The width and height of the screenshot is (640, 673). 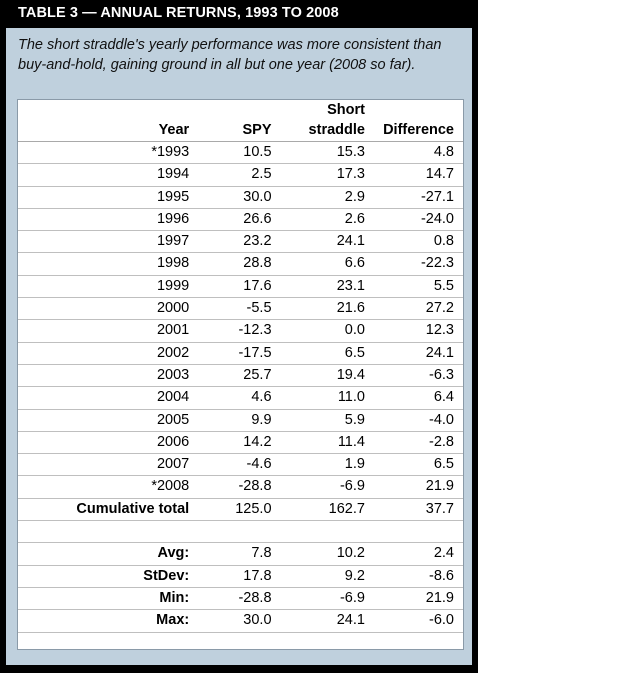 I want to click on header-row-main: Year SPY straddle Difference, so click(x=240, y=131).